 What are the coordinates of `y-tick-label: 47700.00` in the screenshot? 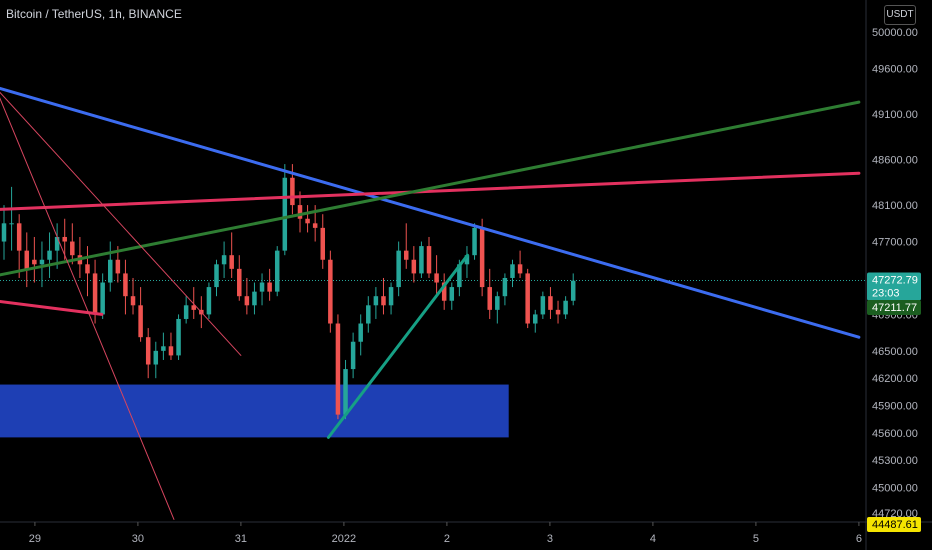 It's located at (895, 243).